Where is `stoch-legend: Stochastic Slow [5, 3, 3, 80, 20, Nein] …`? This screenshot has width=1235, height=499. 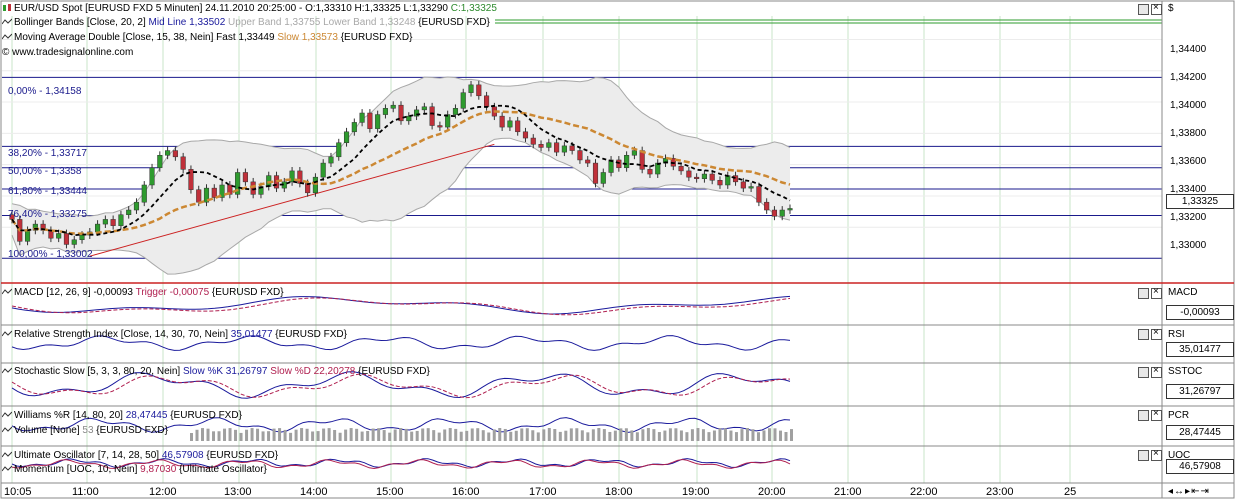 stoch-legend: Stochastic Slow [5, 3, 3, 80, 20, Nein] … is located at coordinates (215, 372).